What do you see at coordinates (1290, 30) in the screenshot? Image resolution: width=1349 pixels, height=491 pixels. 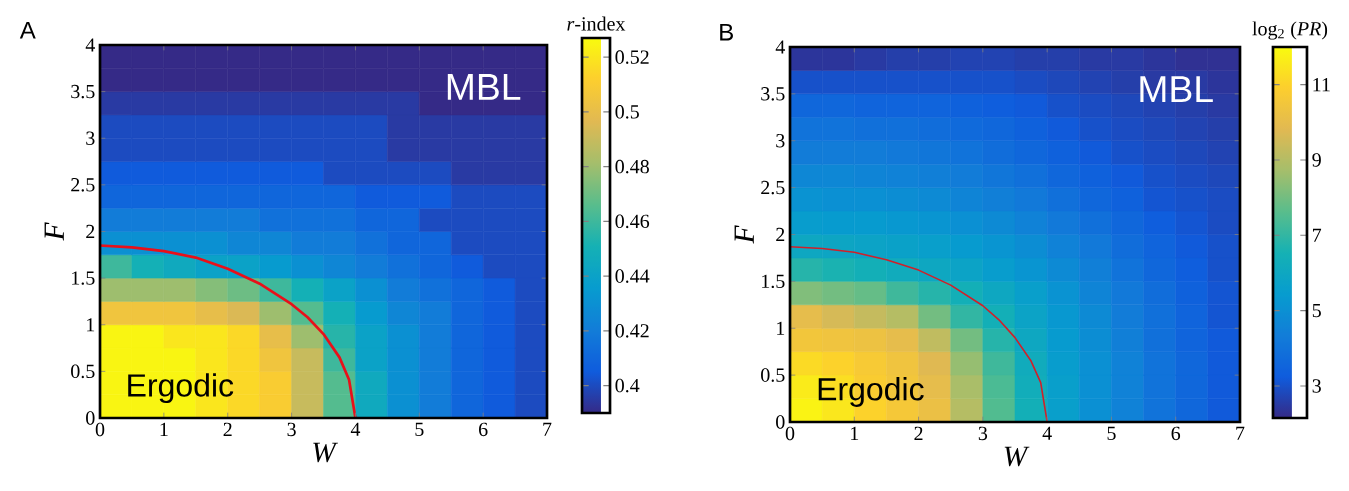 I see `color-bar-title: log$_{2}$ (PR)` at bounding box center [1290, 30].